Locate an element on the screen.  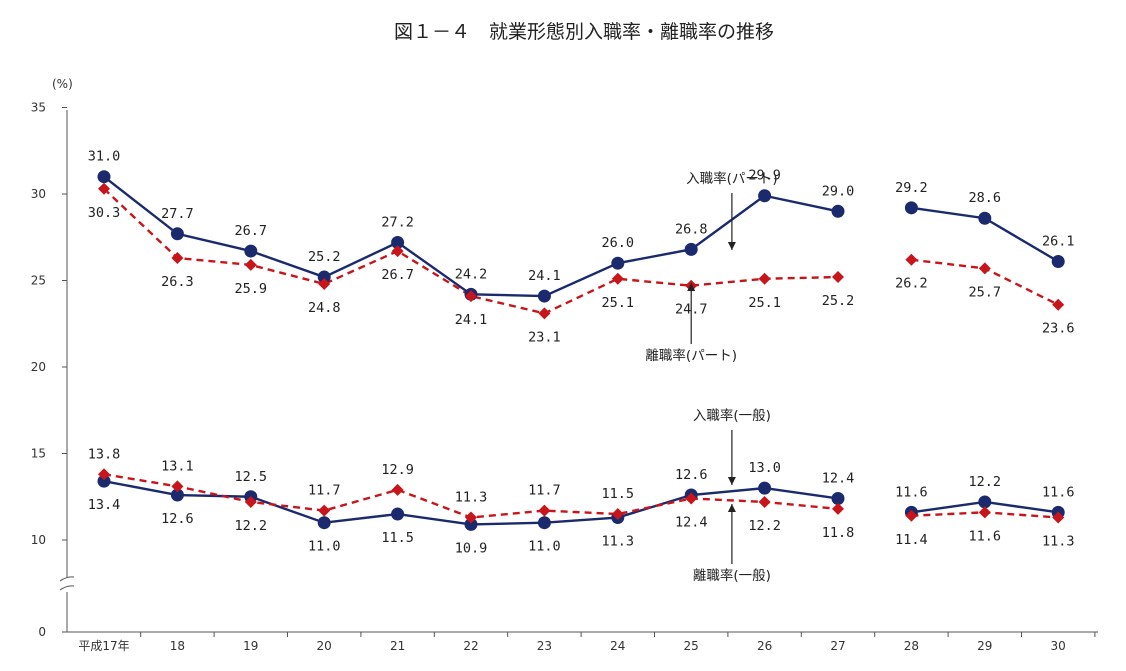
y-tick-label: 25 is located at coordinates (38, 281).